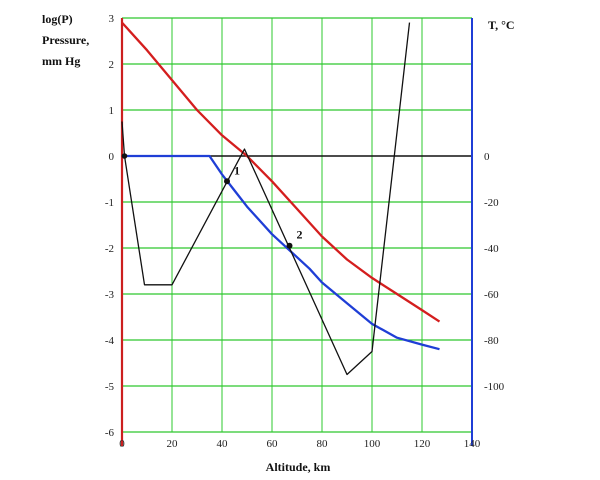 The width and height of the screenshot is (600, 480). I want to click on x-tick-label: 0, so click(122, 444).